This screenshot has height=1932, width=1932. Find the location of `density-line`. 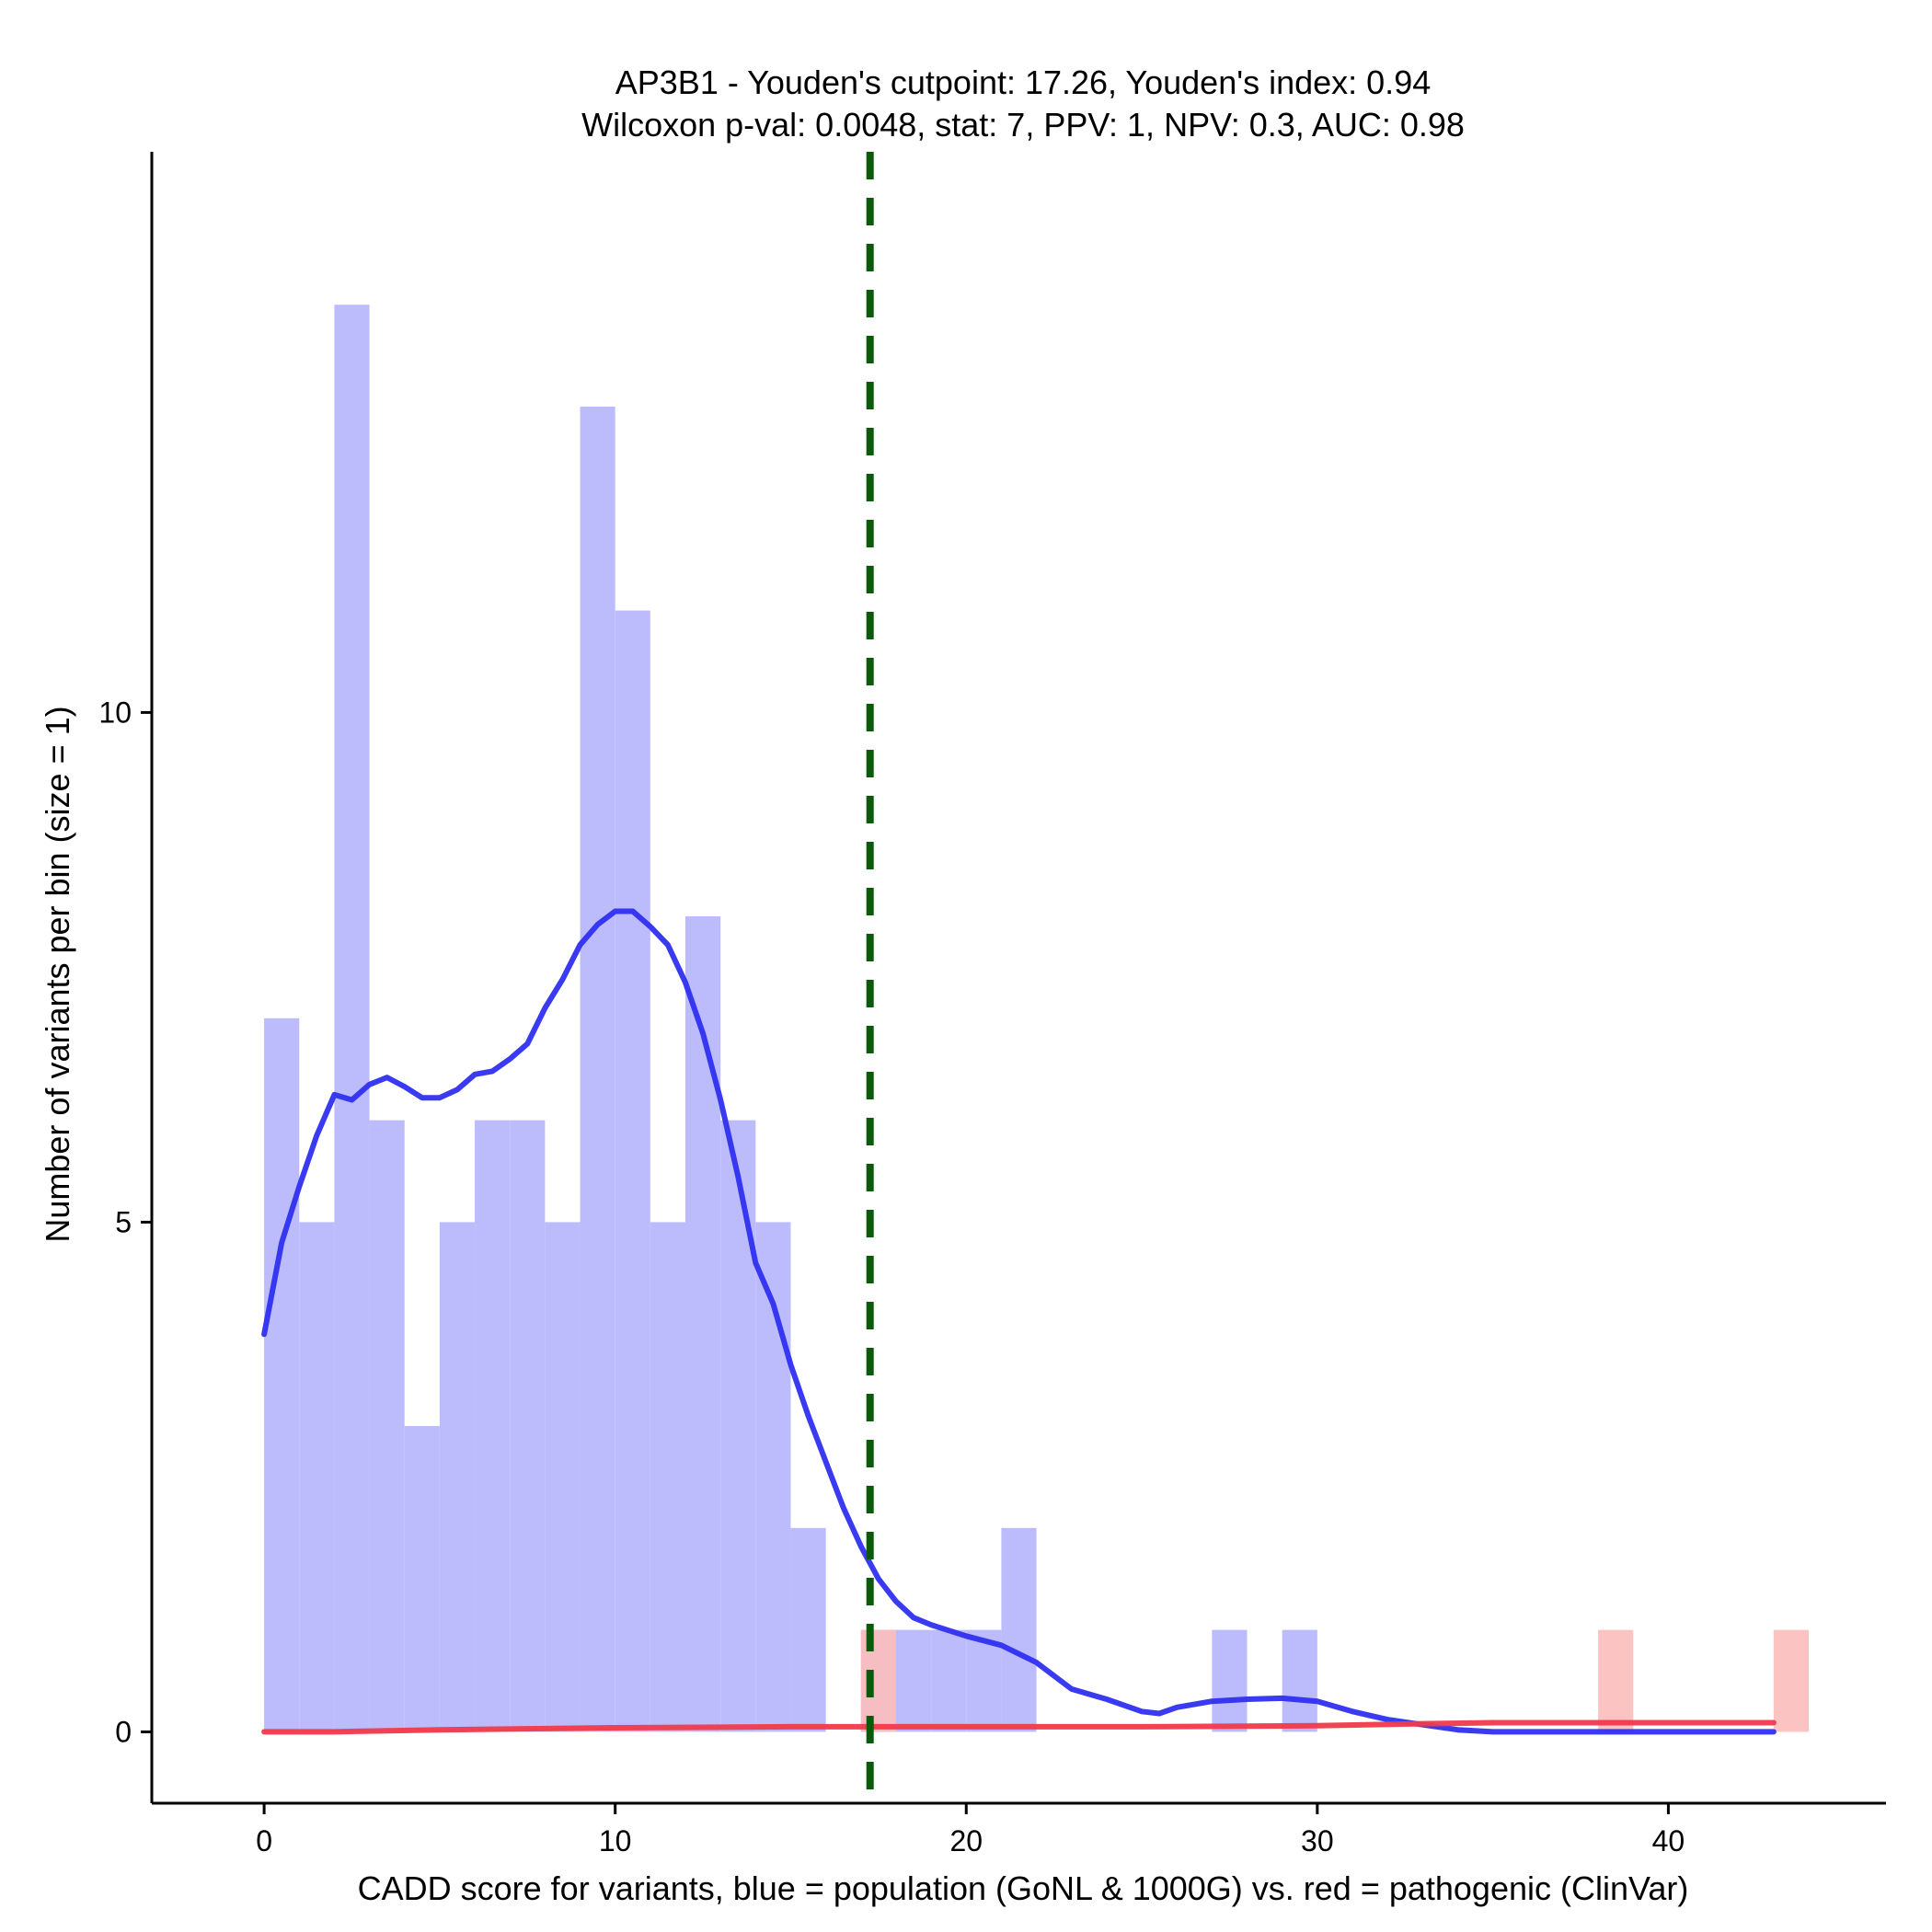

density-line is located at coordinates (1019, 1727).